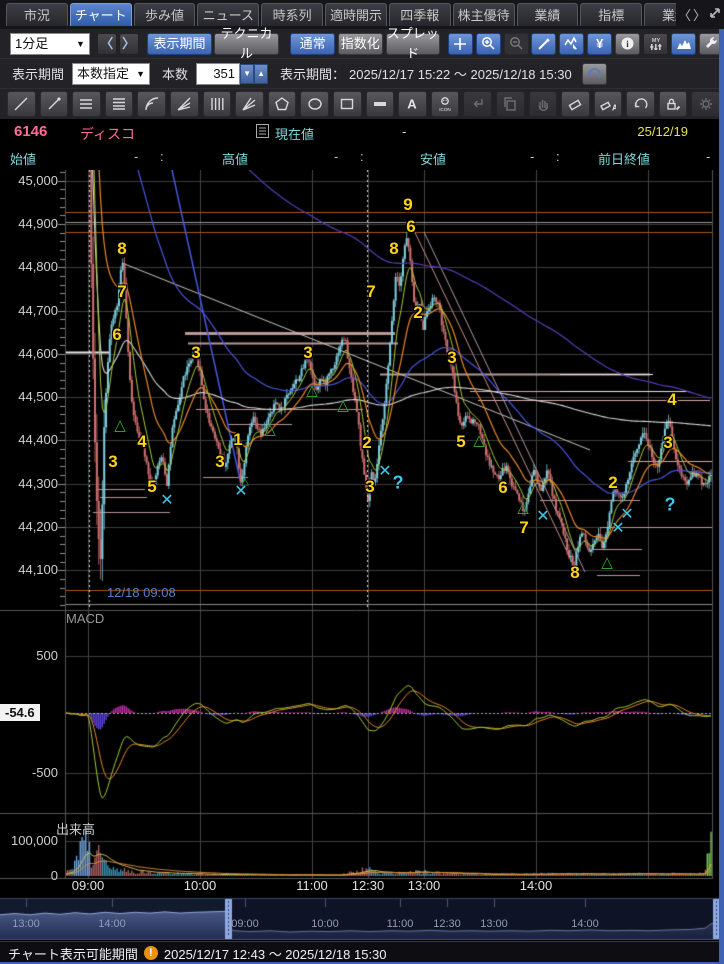 The height and width of the screenshot is (964, 724). What do you see at coordinates (246, 43) in the screenshot?
I see `technical-button: テクニカル` at bounding box center [246, 43].